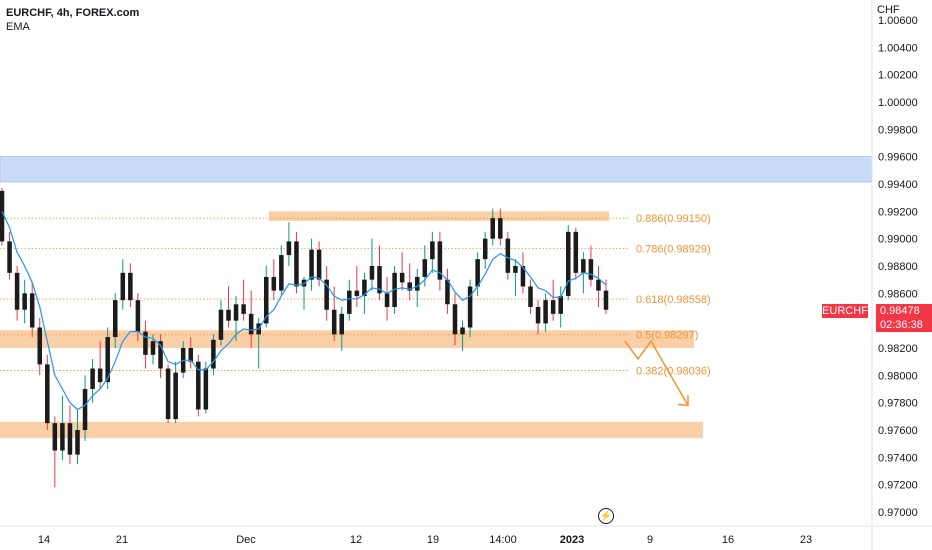 This screenshot has width=932, height=550. I want to click on currency-label: CHF, so click(888, 10).